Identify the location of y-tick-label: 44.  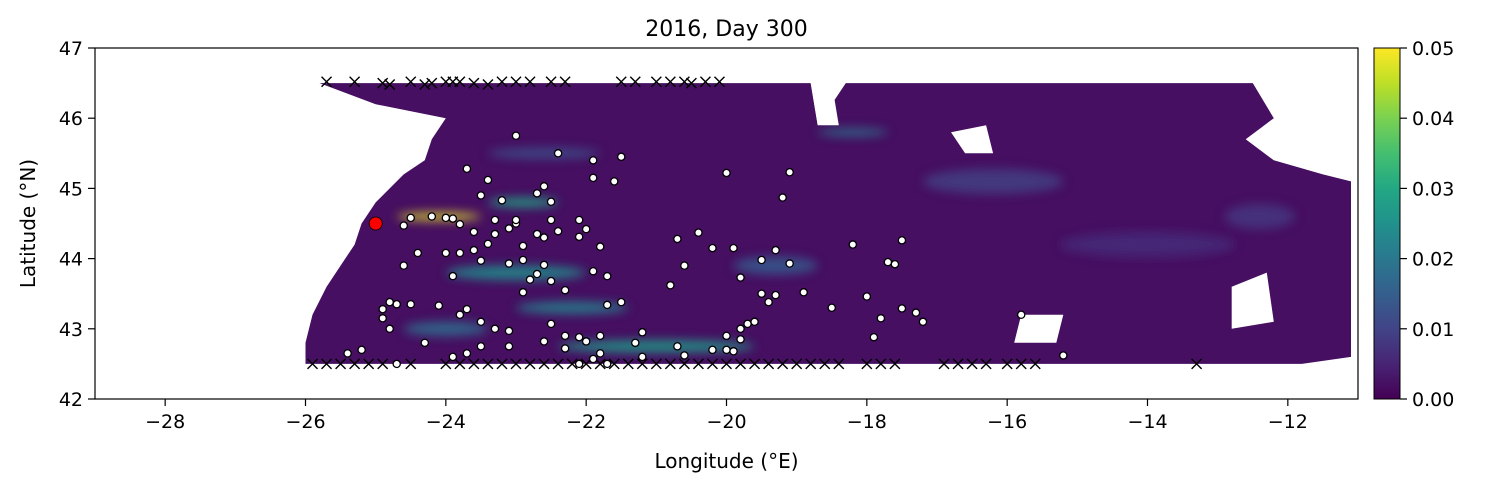
(71, 260).